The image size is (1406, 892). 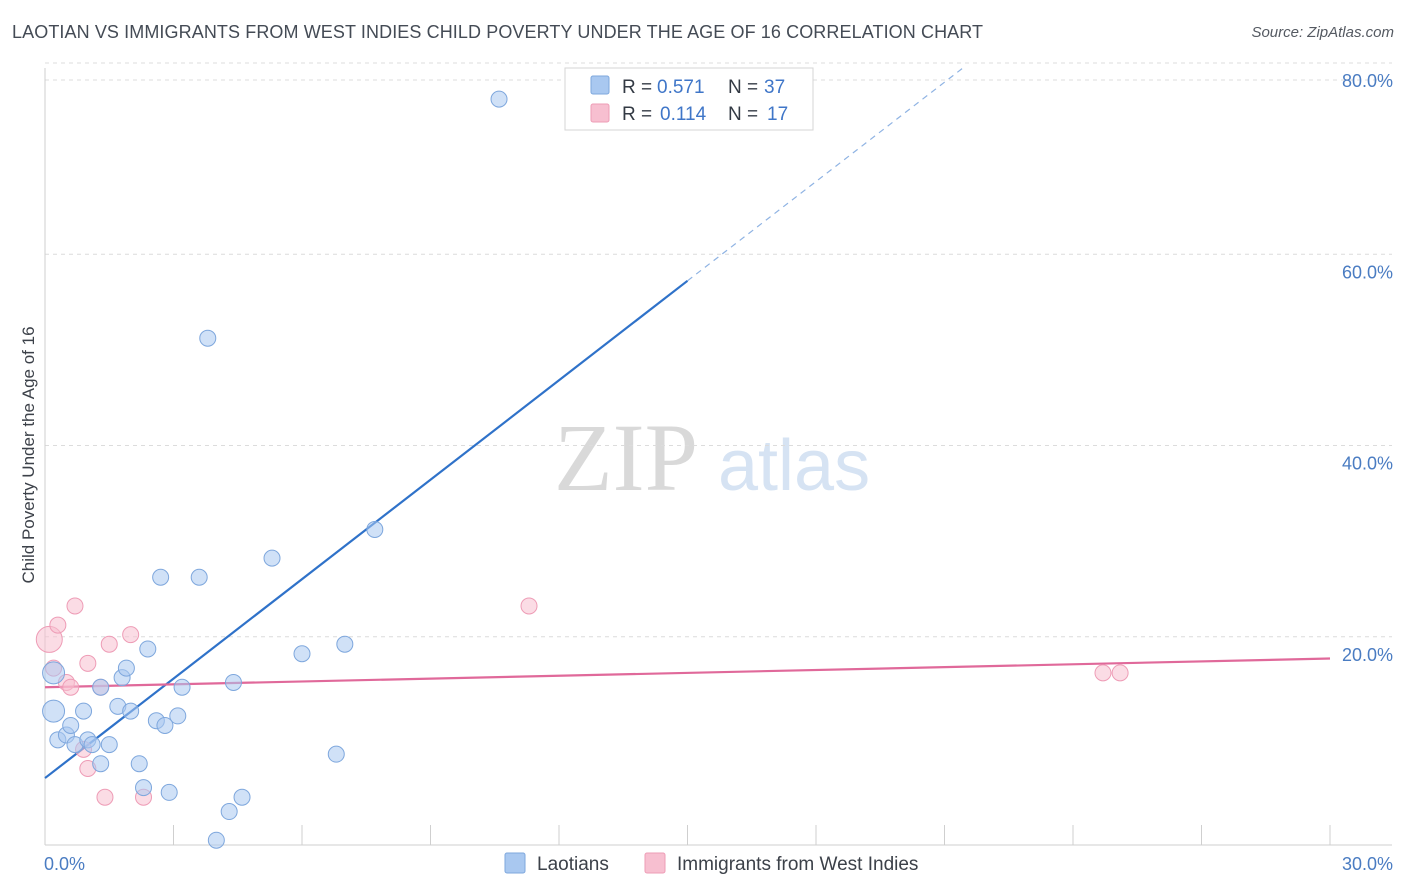 I want to click on trendline-laotian-extension, so click(x=827, y=173).